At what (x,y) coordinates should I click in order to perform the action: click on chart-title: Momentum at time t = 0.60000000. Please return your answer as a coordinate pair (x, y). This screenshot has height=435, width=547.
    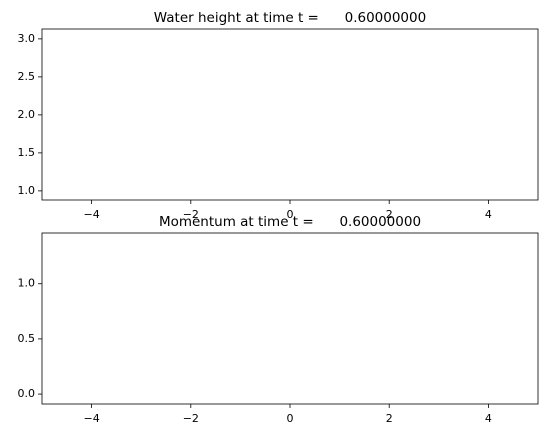
    Looking at the image, I should click on (290, 222).